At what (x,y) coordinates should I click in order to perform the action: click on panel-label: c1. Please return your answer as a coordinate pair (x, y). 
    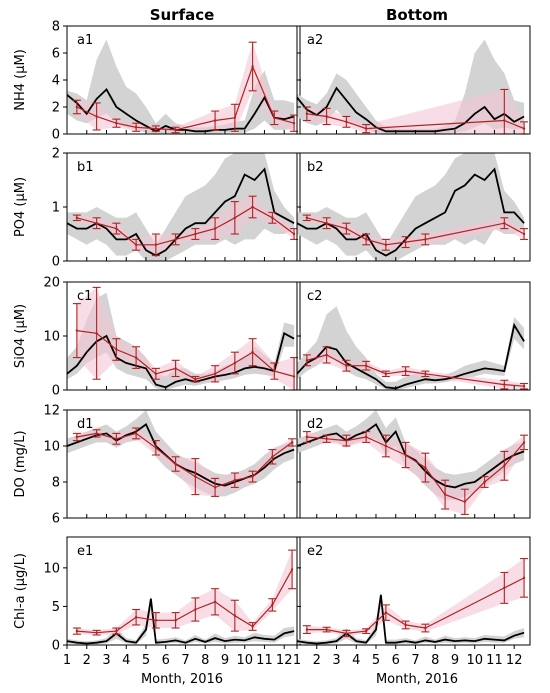
    Looking at the image, I should click on (84, 296).